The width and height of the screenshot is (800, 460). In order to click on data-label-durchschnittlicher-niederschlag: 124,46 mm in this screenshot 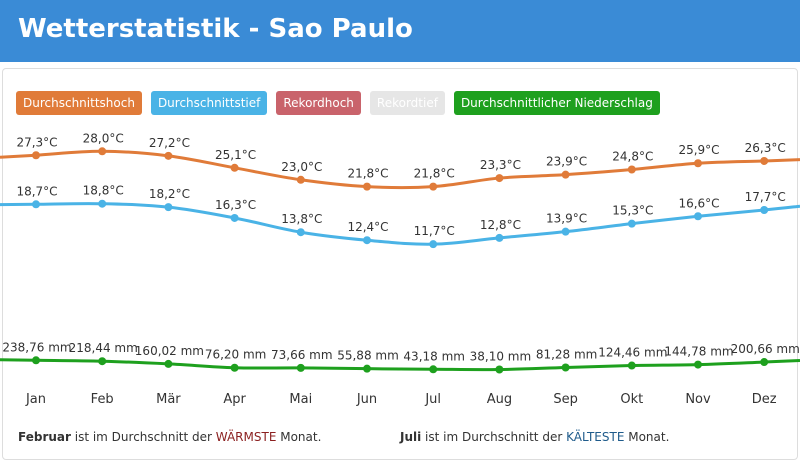, I will do `click(632, 353)`.